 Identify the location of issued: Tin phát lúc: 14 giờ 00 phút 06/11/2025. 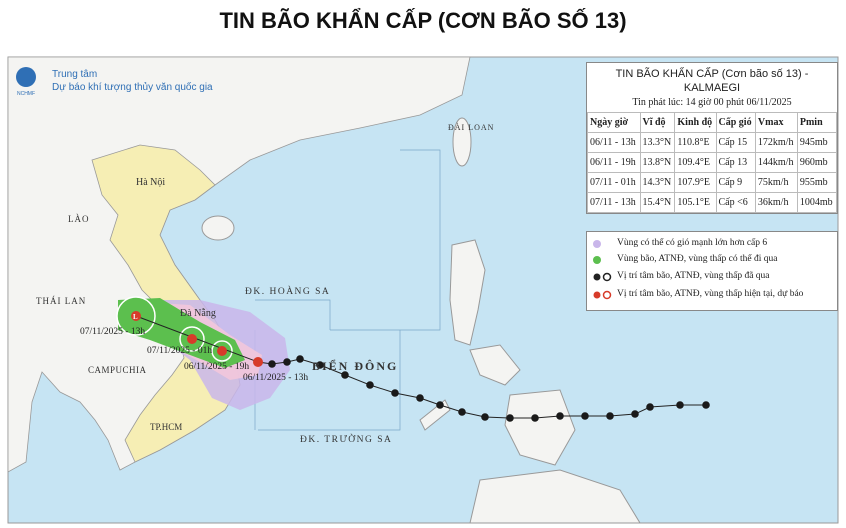
(712, 102).